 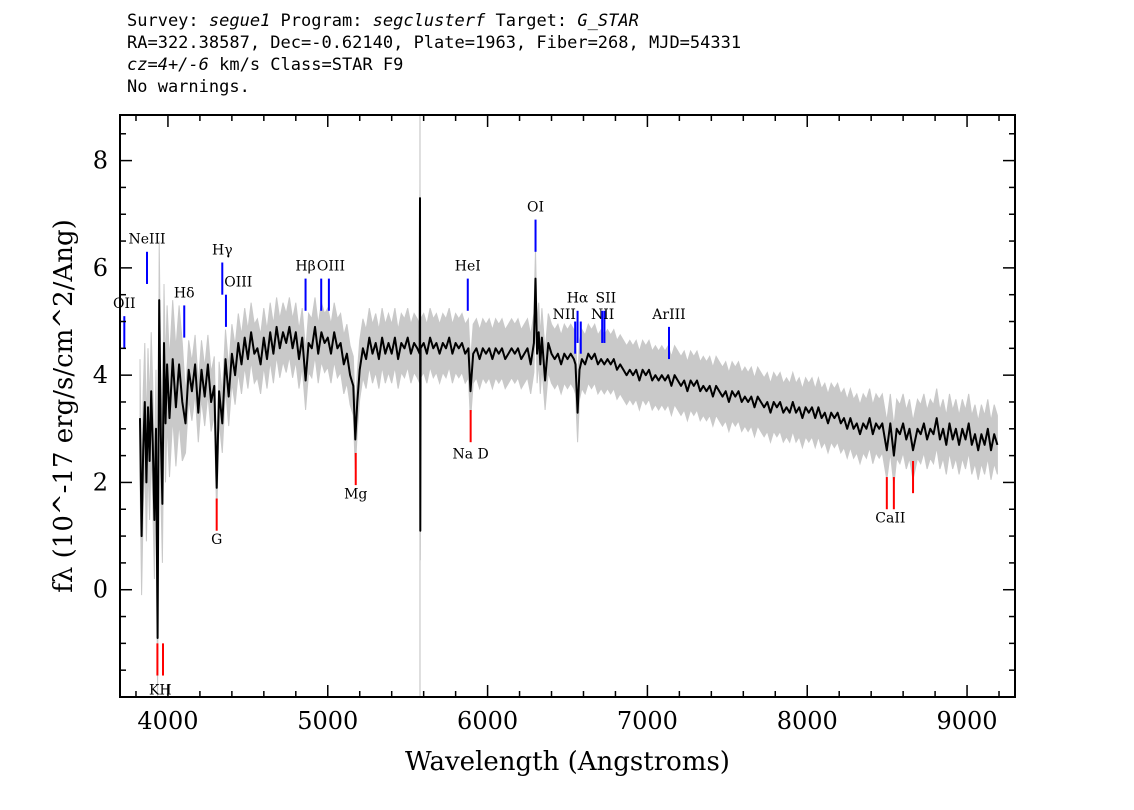 I want to click on y-tick-label: 4, so click(x=100, y=375).